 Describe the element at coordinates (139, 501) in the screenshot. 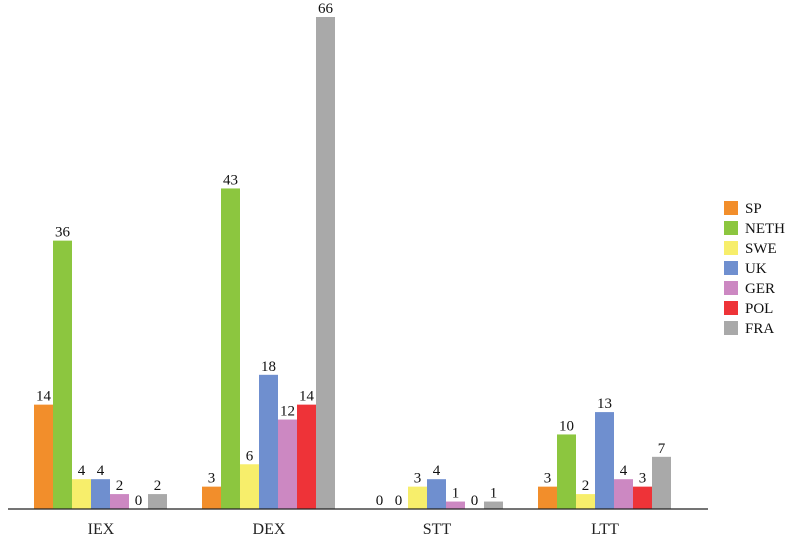

I see `value-label-iex-pol: 0` at that location.